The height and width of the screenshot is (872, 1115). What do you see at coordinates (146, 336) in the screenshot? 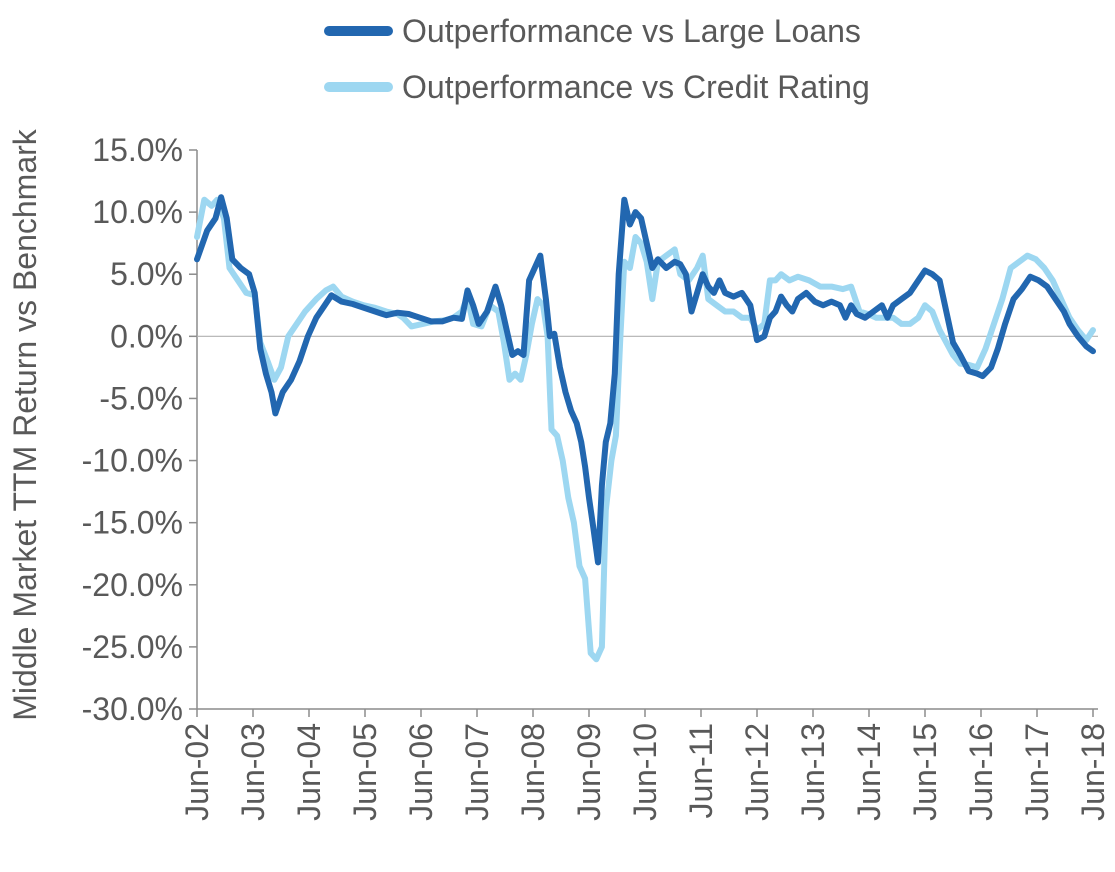
I see `y-tick-label: 0.0%` at bounding box center [146, 336].